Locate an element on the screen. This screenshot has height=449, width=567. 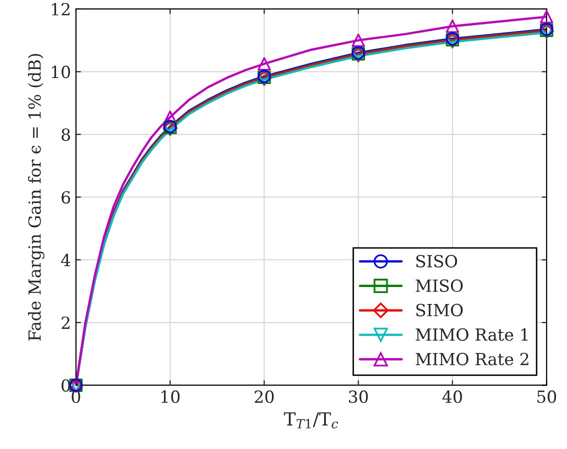
y-tick-label: 4 is located at coordinates (65, 260).